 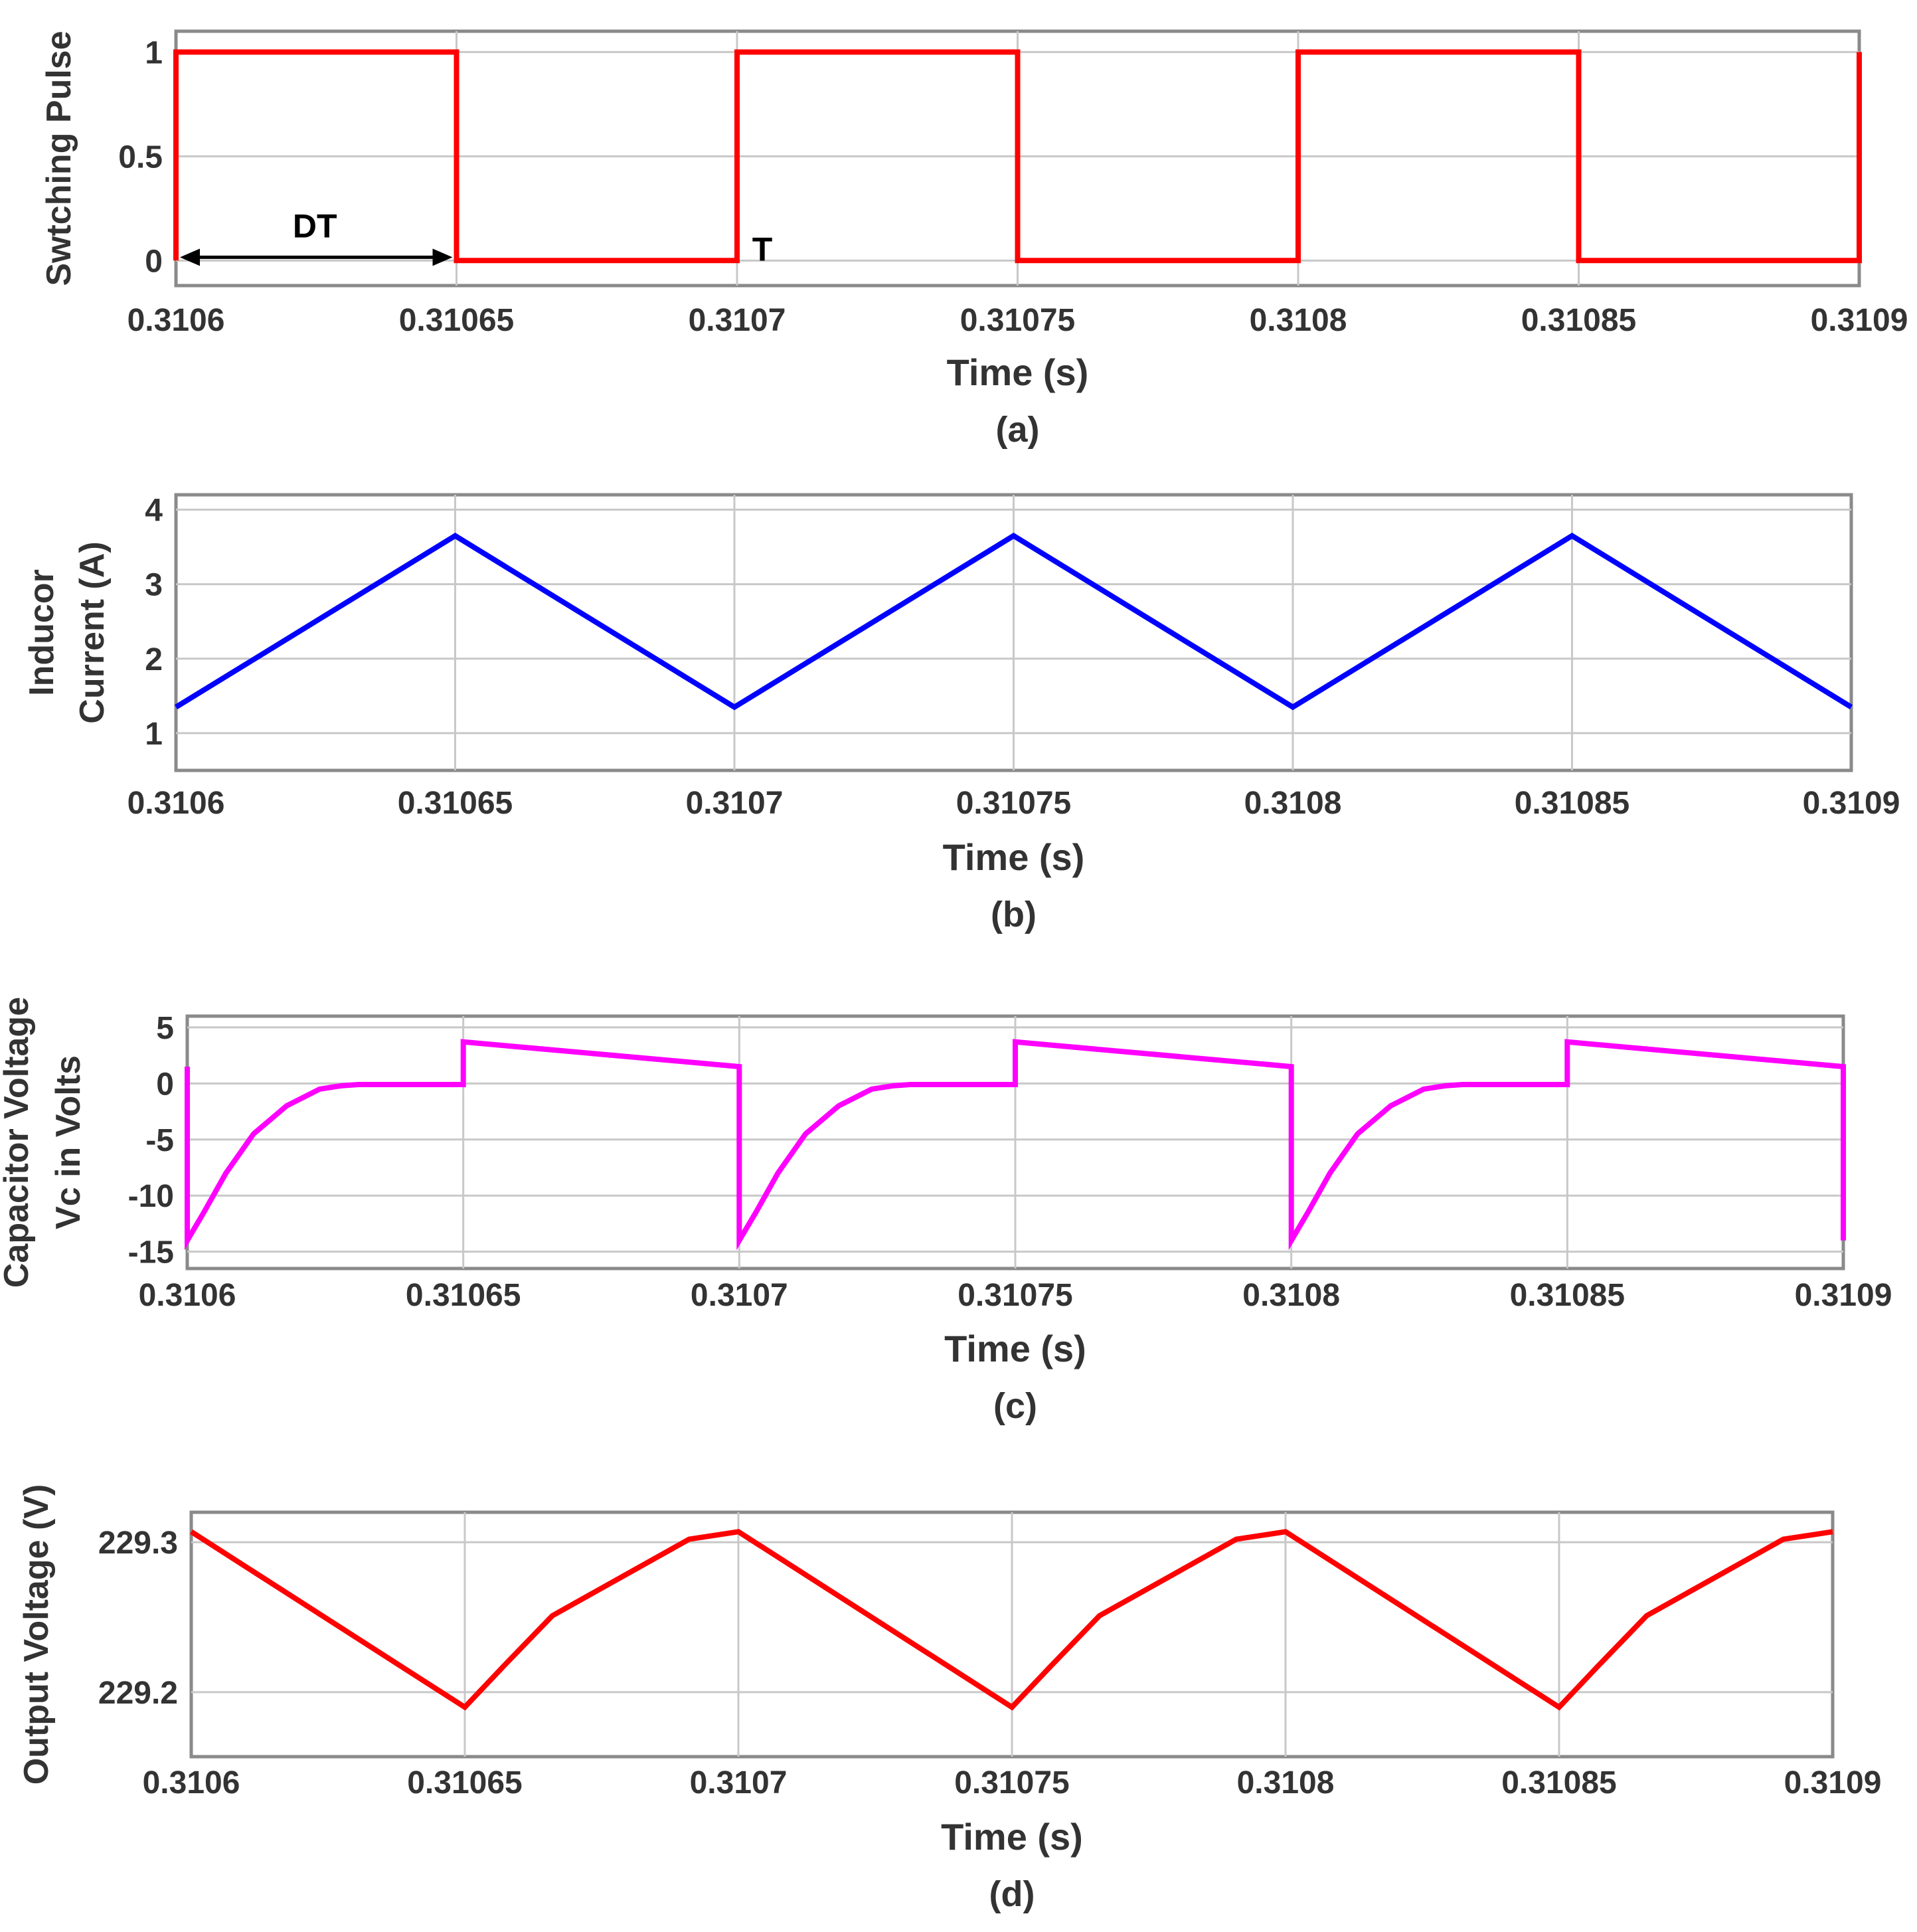 What do you see at coordinates (1015, 1406) in the screenshot?
I see `panel-caption: (c)` at bounding box center [1015, 1406].